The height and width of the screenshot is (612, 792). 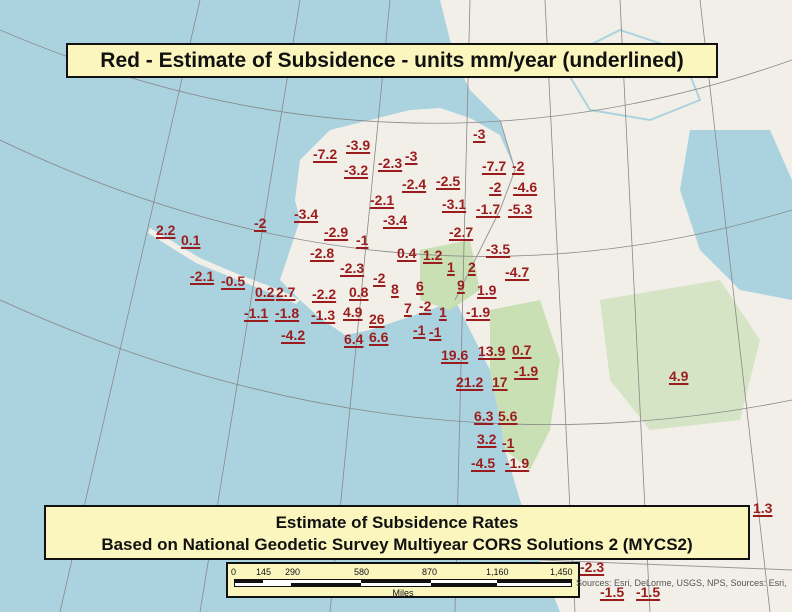 I want to click on subsidence-label: 2.7, so click(x=286, y=292).